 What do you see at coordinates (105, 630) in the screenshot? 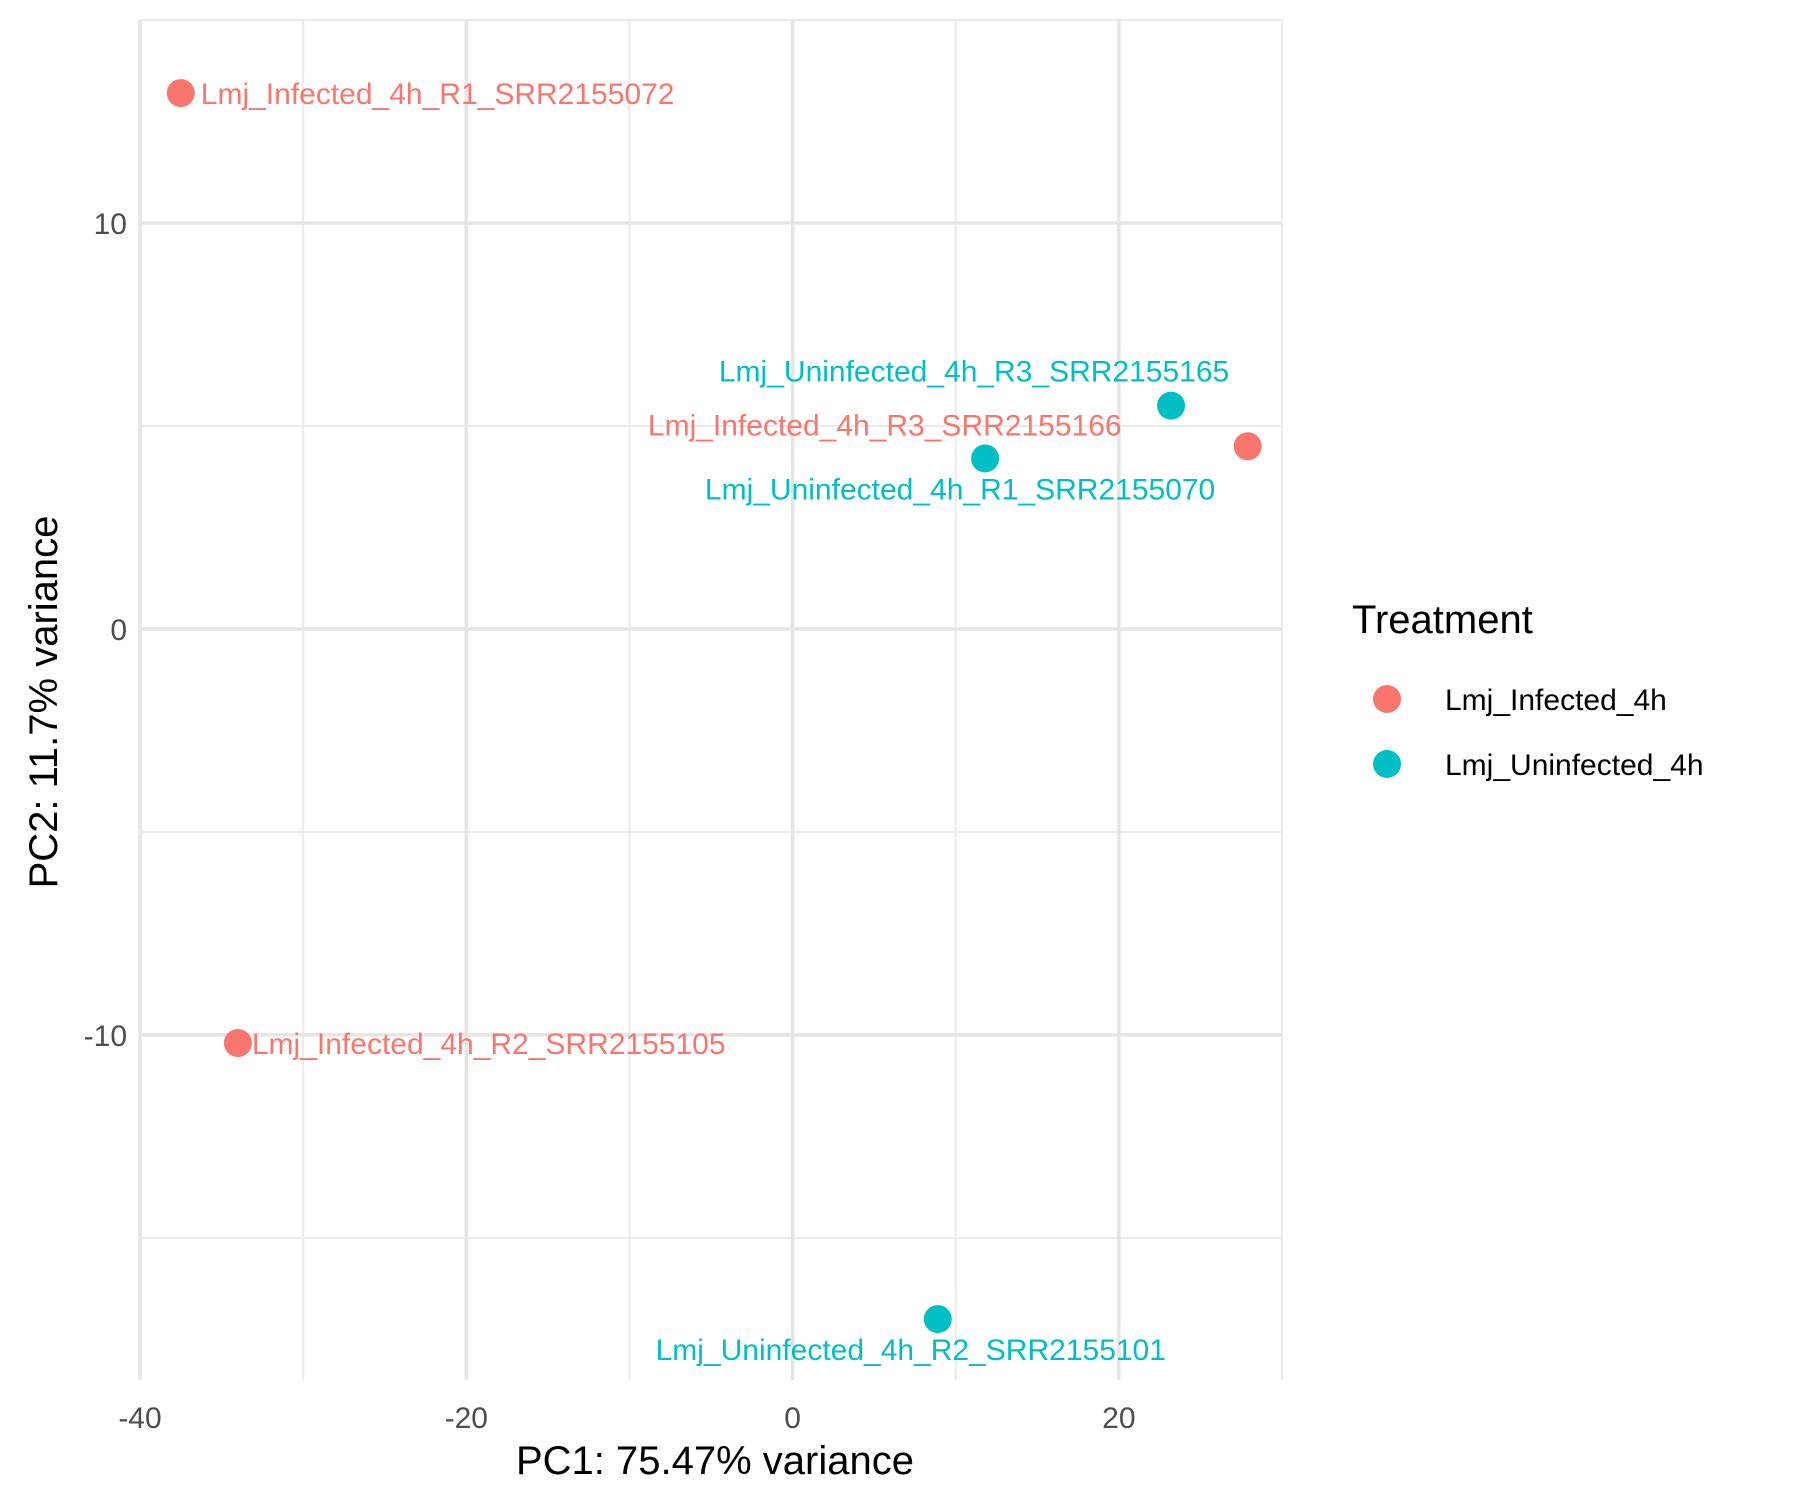
I see `y-axis-ticks: -10 0 10` at bounding box center [105, 630].